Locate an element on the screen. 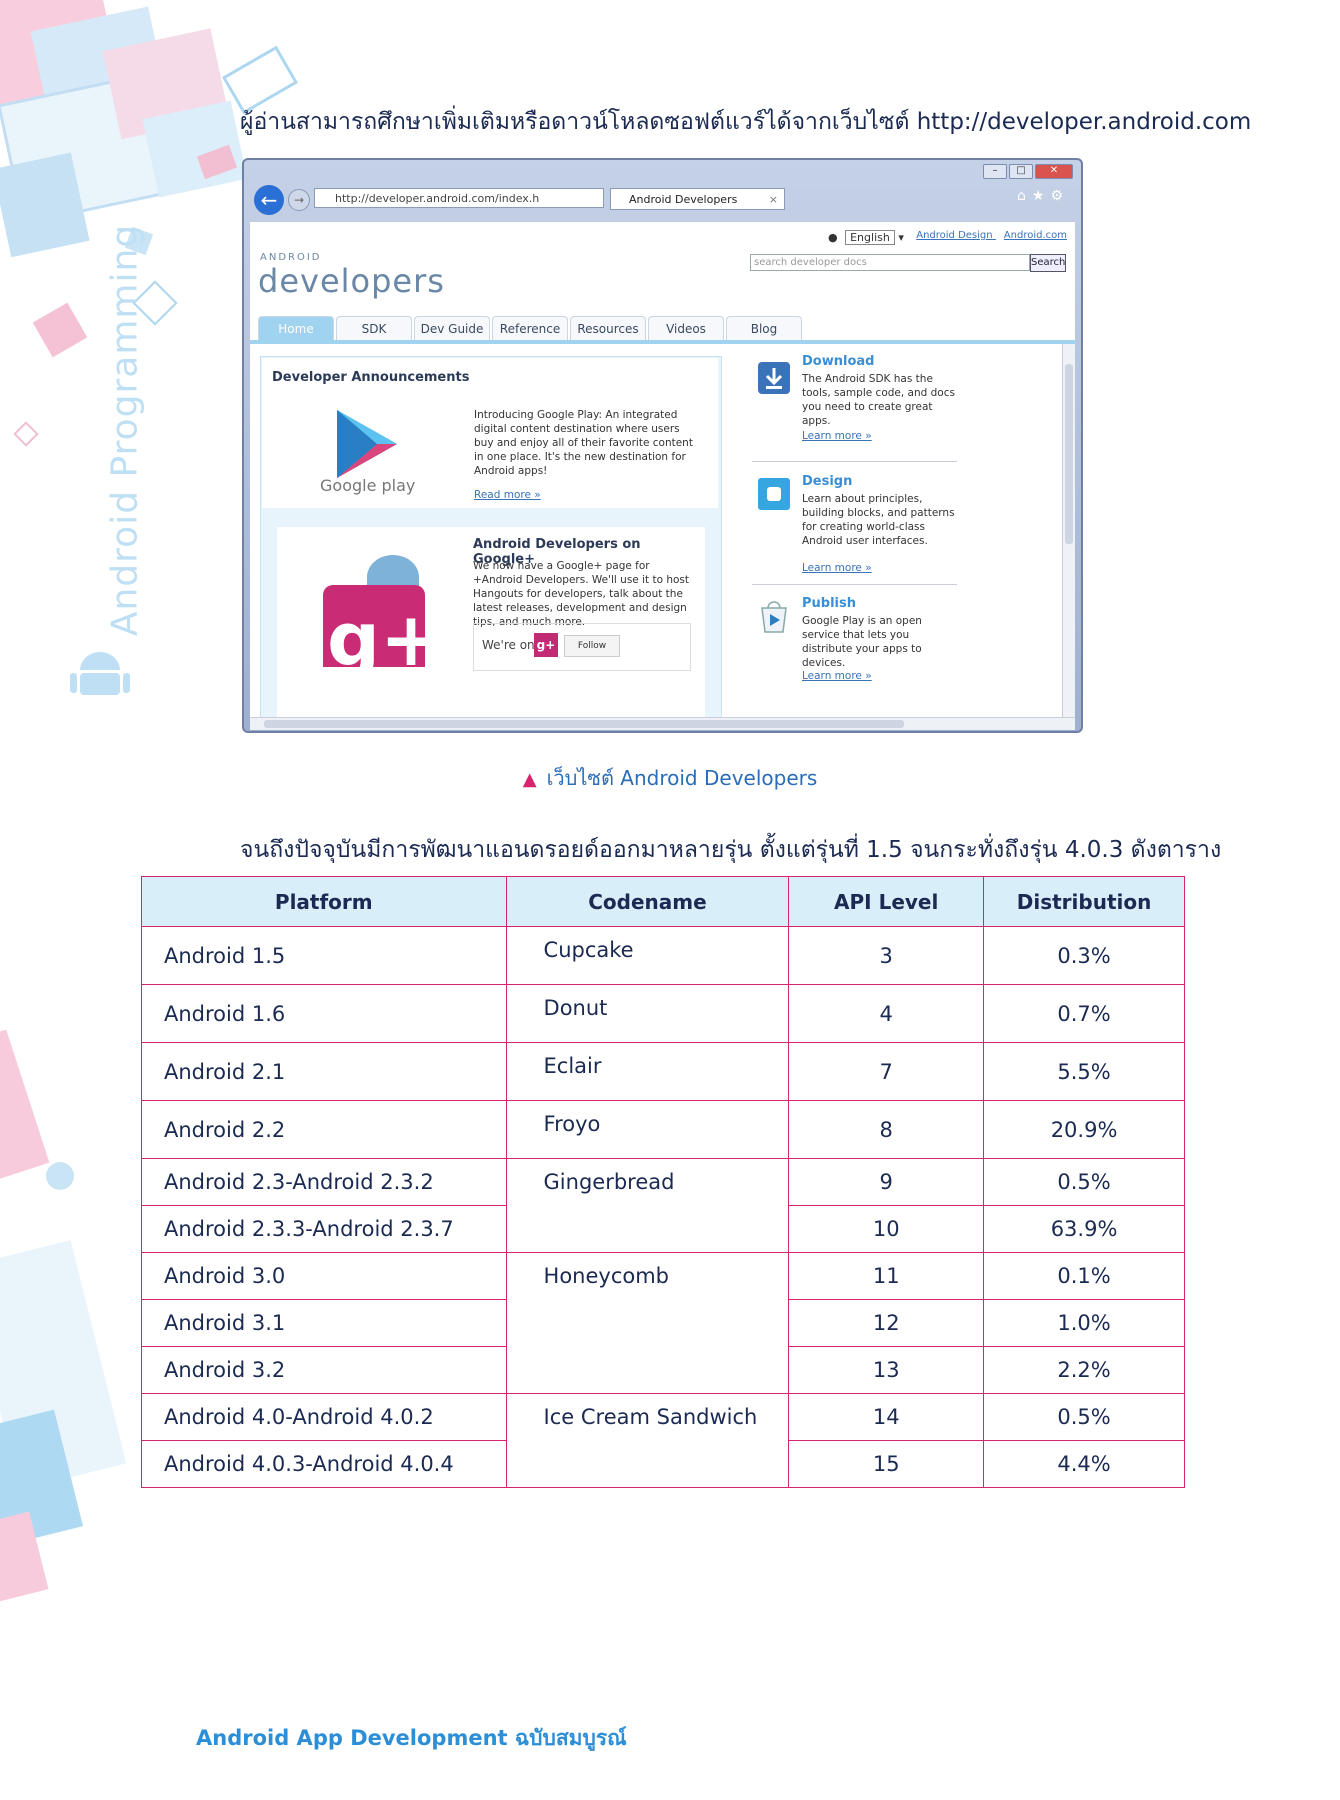  api-cell: 11 is located at coordinates (886, 1276).